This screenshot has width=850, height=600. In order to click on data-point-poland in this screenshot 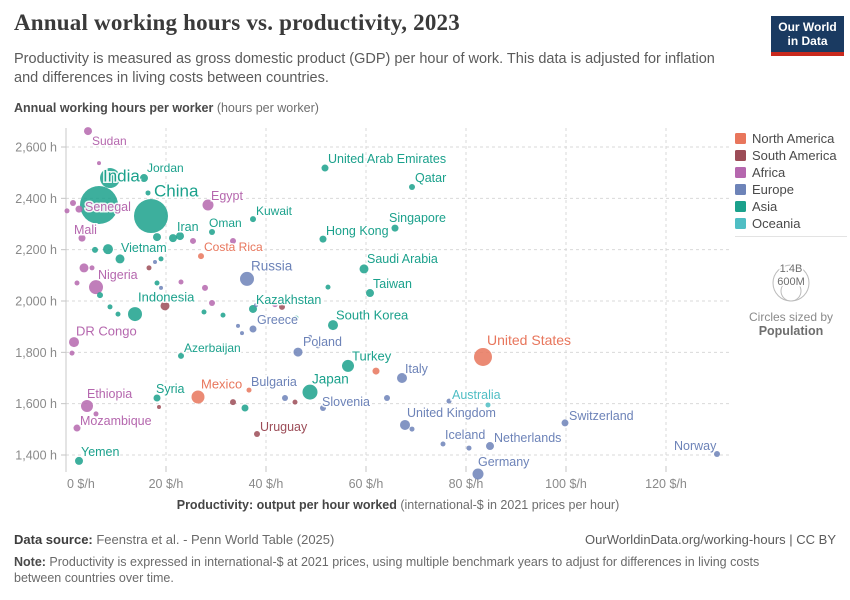, I will do `click(298, 352)`.